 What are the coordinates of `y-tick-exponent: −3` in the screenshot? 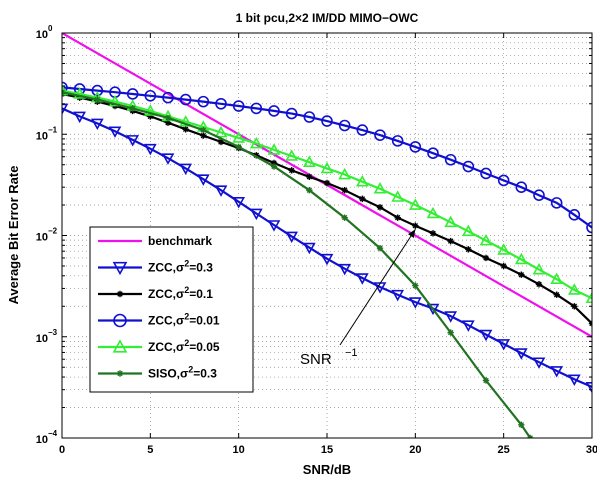 It's located at (53, 332).